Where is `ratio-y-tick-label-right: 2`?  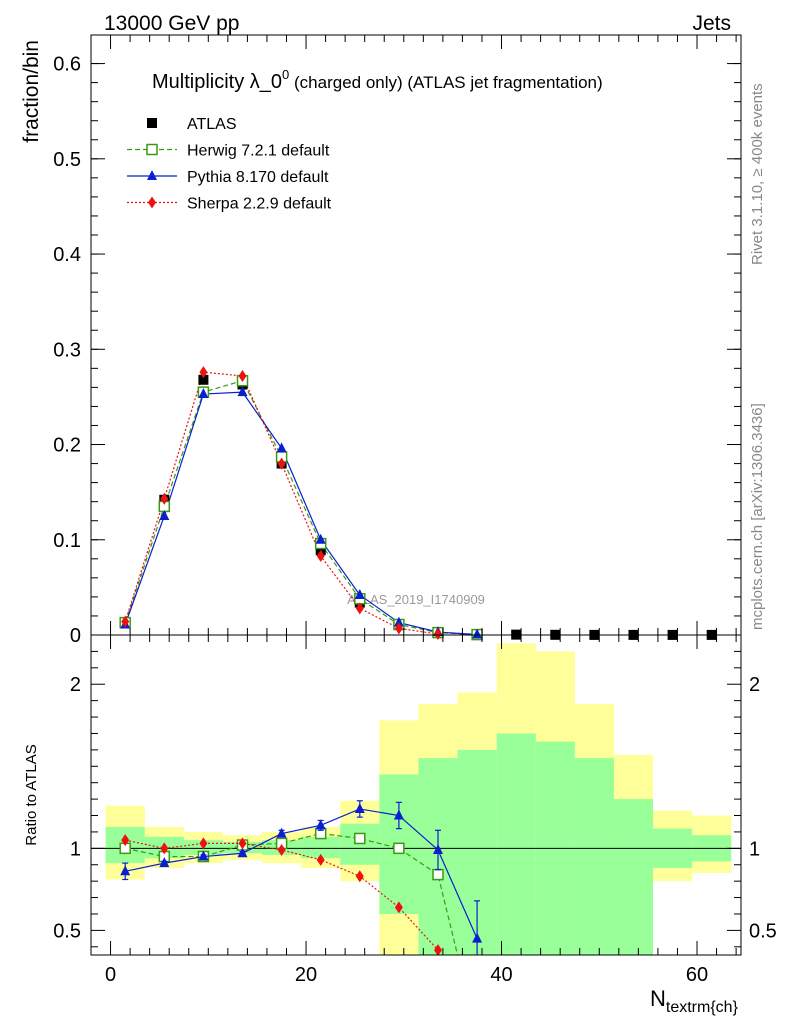
ratio-y-tick-label-right: 2 is located at coordinates (754, 685).